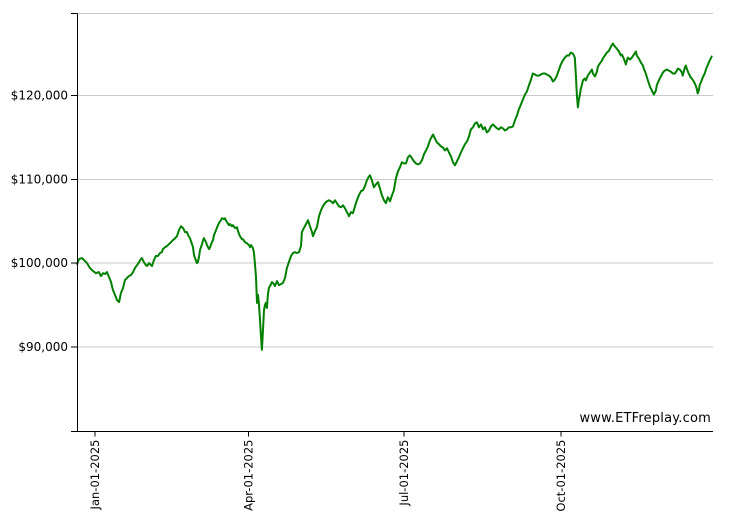 This screenshot has height=530, width=750. I want to click on y-tick-label: $120,000, so click(39, 96).